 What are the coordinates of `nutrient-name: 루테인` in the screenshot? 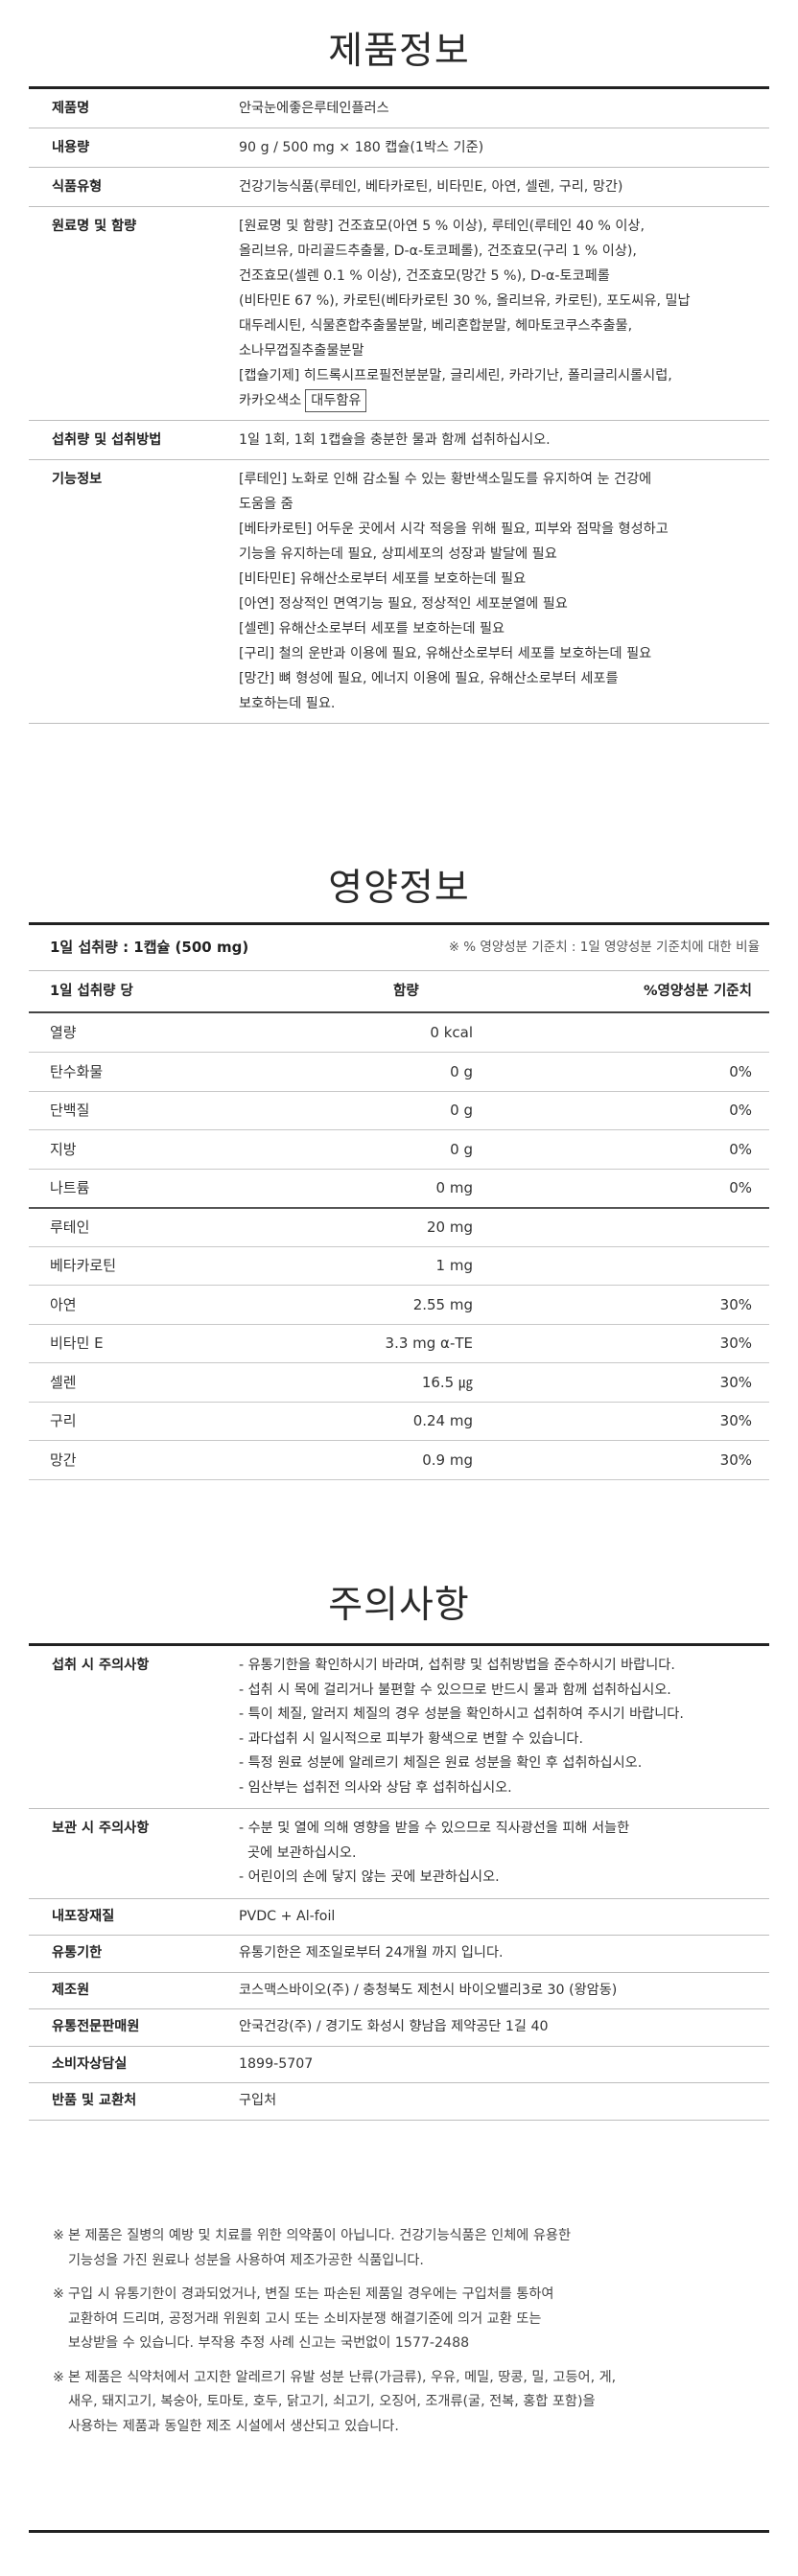 It's located at (70, 1227).